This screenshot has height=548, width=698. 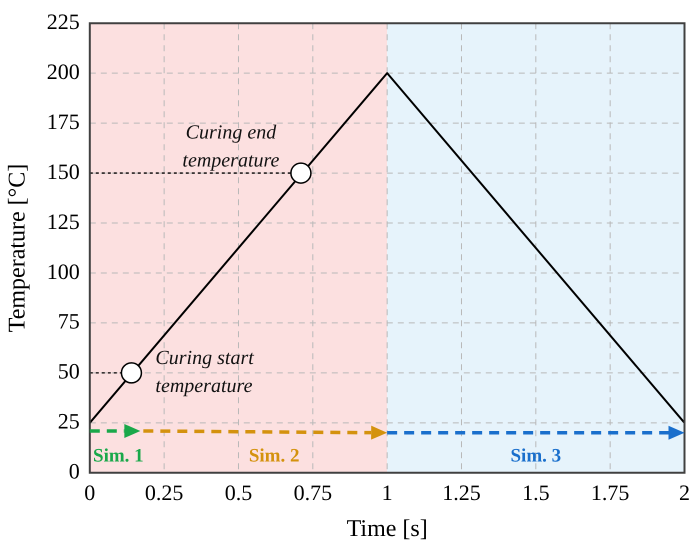 I want to click on y-tick-label: 100, so click(x=63, y=271).